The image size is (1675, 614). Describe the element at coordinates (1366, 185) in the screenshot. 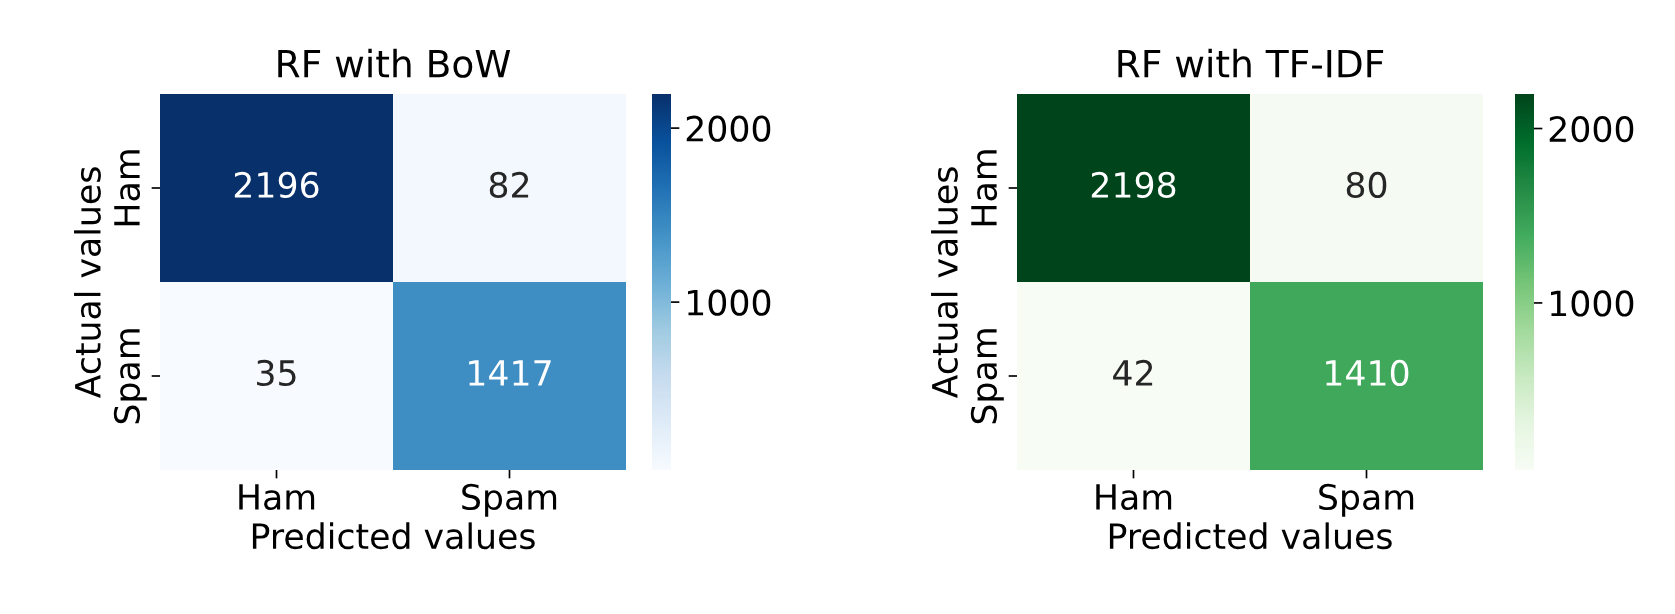

I see `data-label: 80` at that location.